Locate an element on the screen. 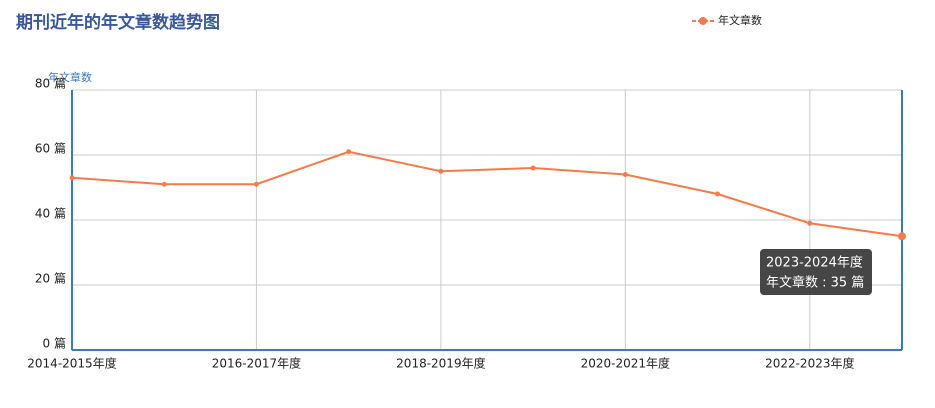 This screenshot has height=408, width=935. tooltip-title: 2023-2024年度 is located at coordinates (814, 263).